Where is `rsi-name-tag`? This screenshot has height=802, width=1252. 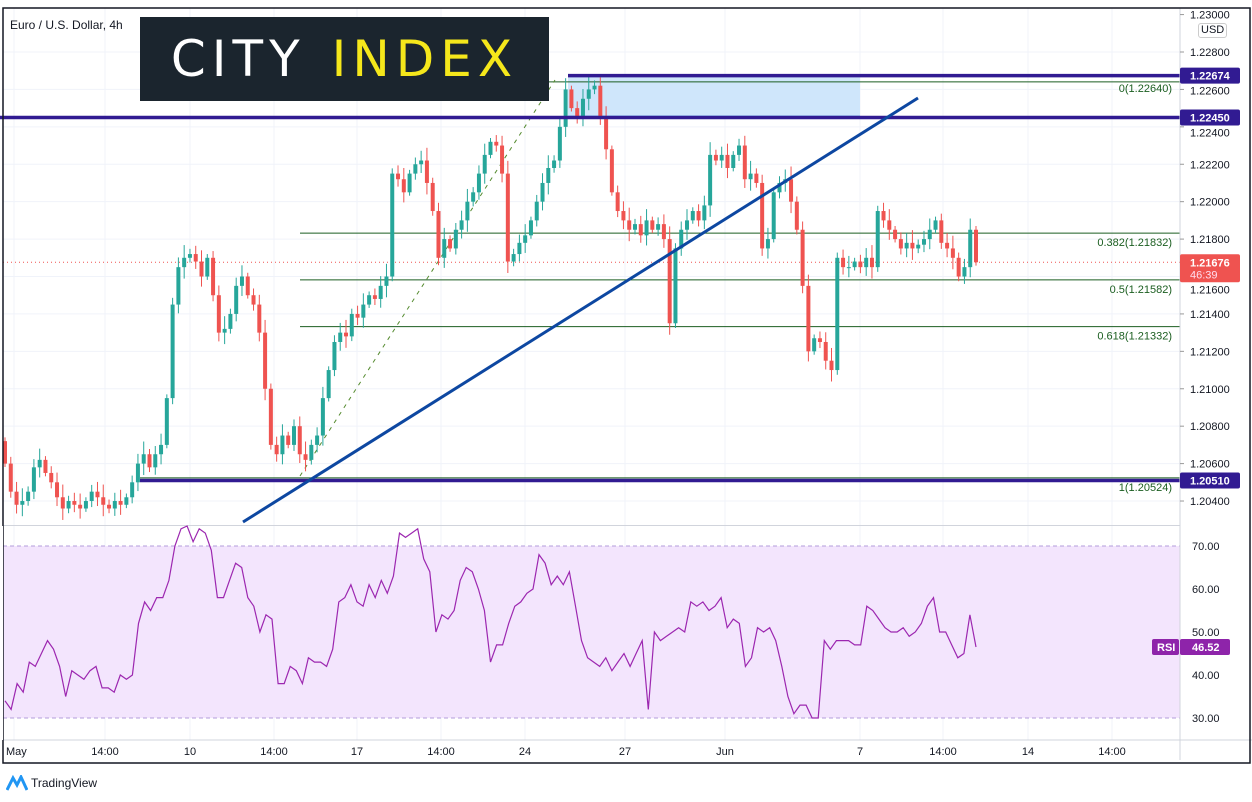 rsi-name-tag is located at coordinates (1165, 646).